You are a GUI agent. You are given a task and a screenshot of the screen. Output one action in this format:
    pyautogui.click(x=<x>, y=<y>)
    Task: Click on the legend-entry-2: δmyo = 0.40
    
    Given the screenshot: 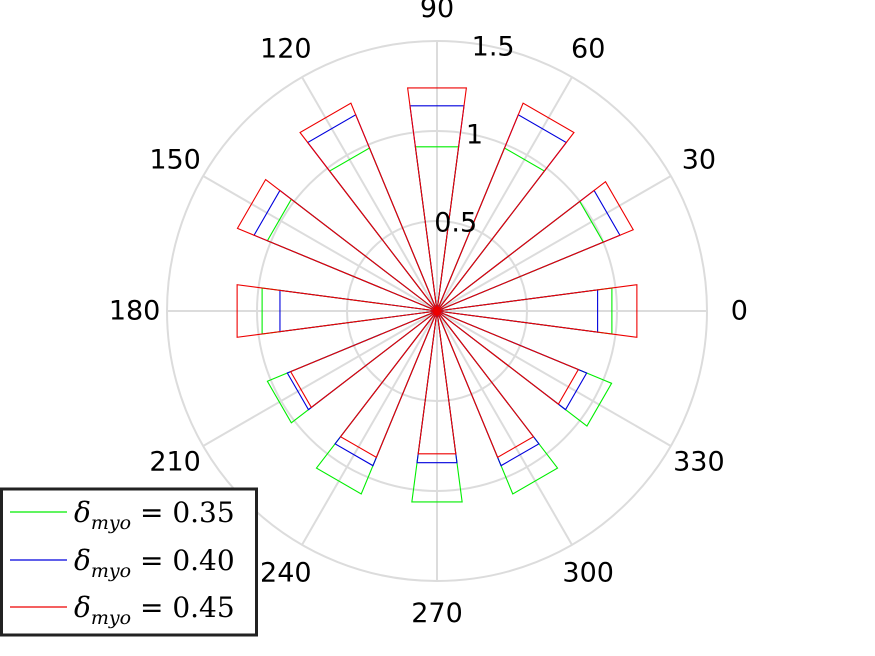 What is the action you would take?
    pyautogui.click(x=122, y=563)
    